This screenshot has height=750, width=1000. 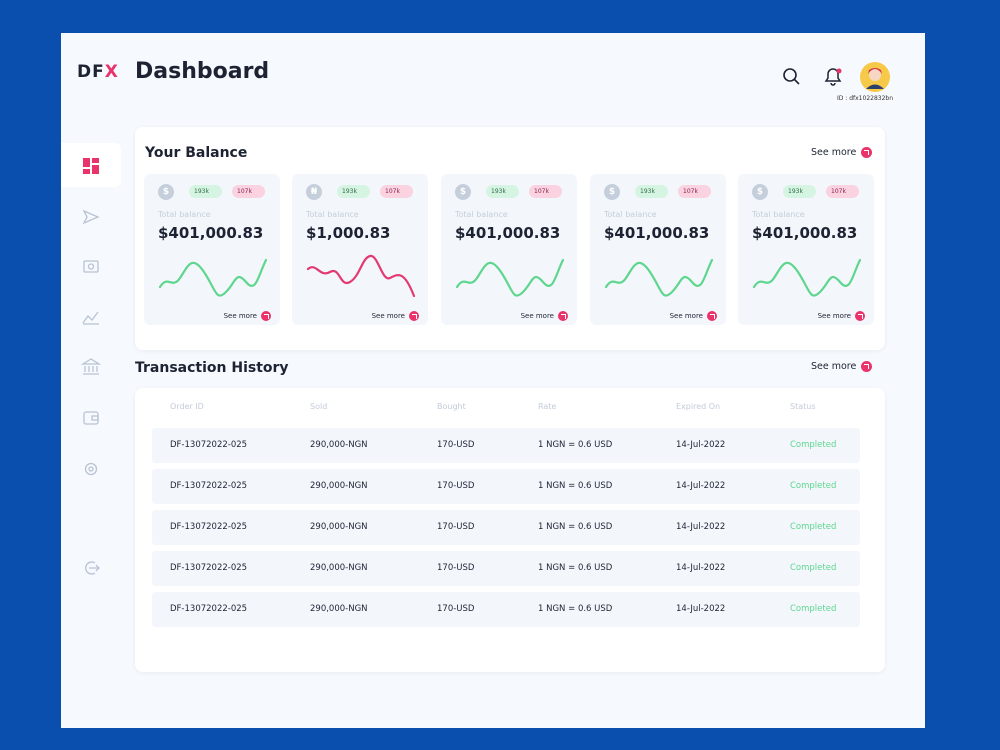 I want to click on nav-wallet, so click(x=91, y=266).